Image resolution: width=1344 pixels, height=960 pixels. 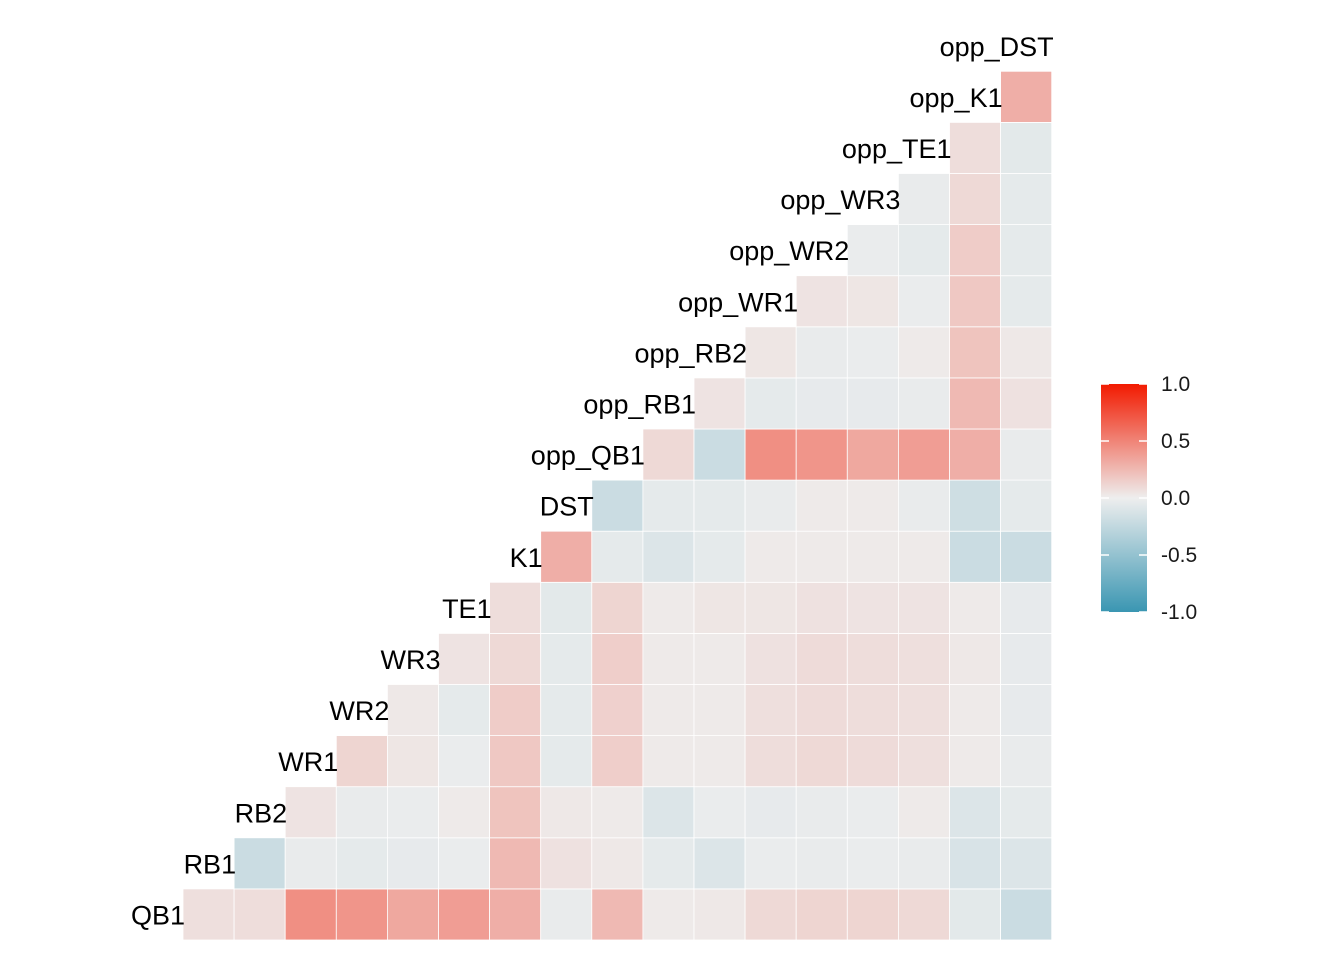 What do you see at coordinates (924, 761) in the screenshot?
I see `heatmap-cell-WR1-opp_TE1` at bounding box center [924, 761].